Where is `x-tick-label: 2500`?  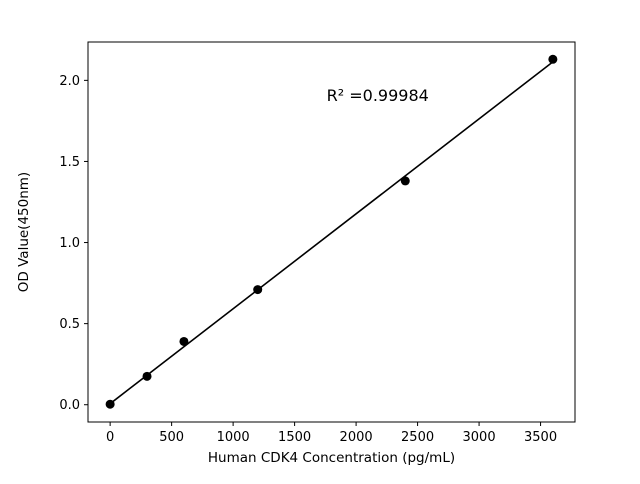 x-tick-label: 2500 is located at coordinates (417, 437).